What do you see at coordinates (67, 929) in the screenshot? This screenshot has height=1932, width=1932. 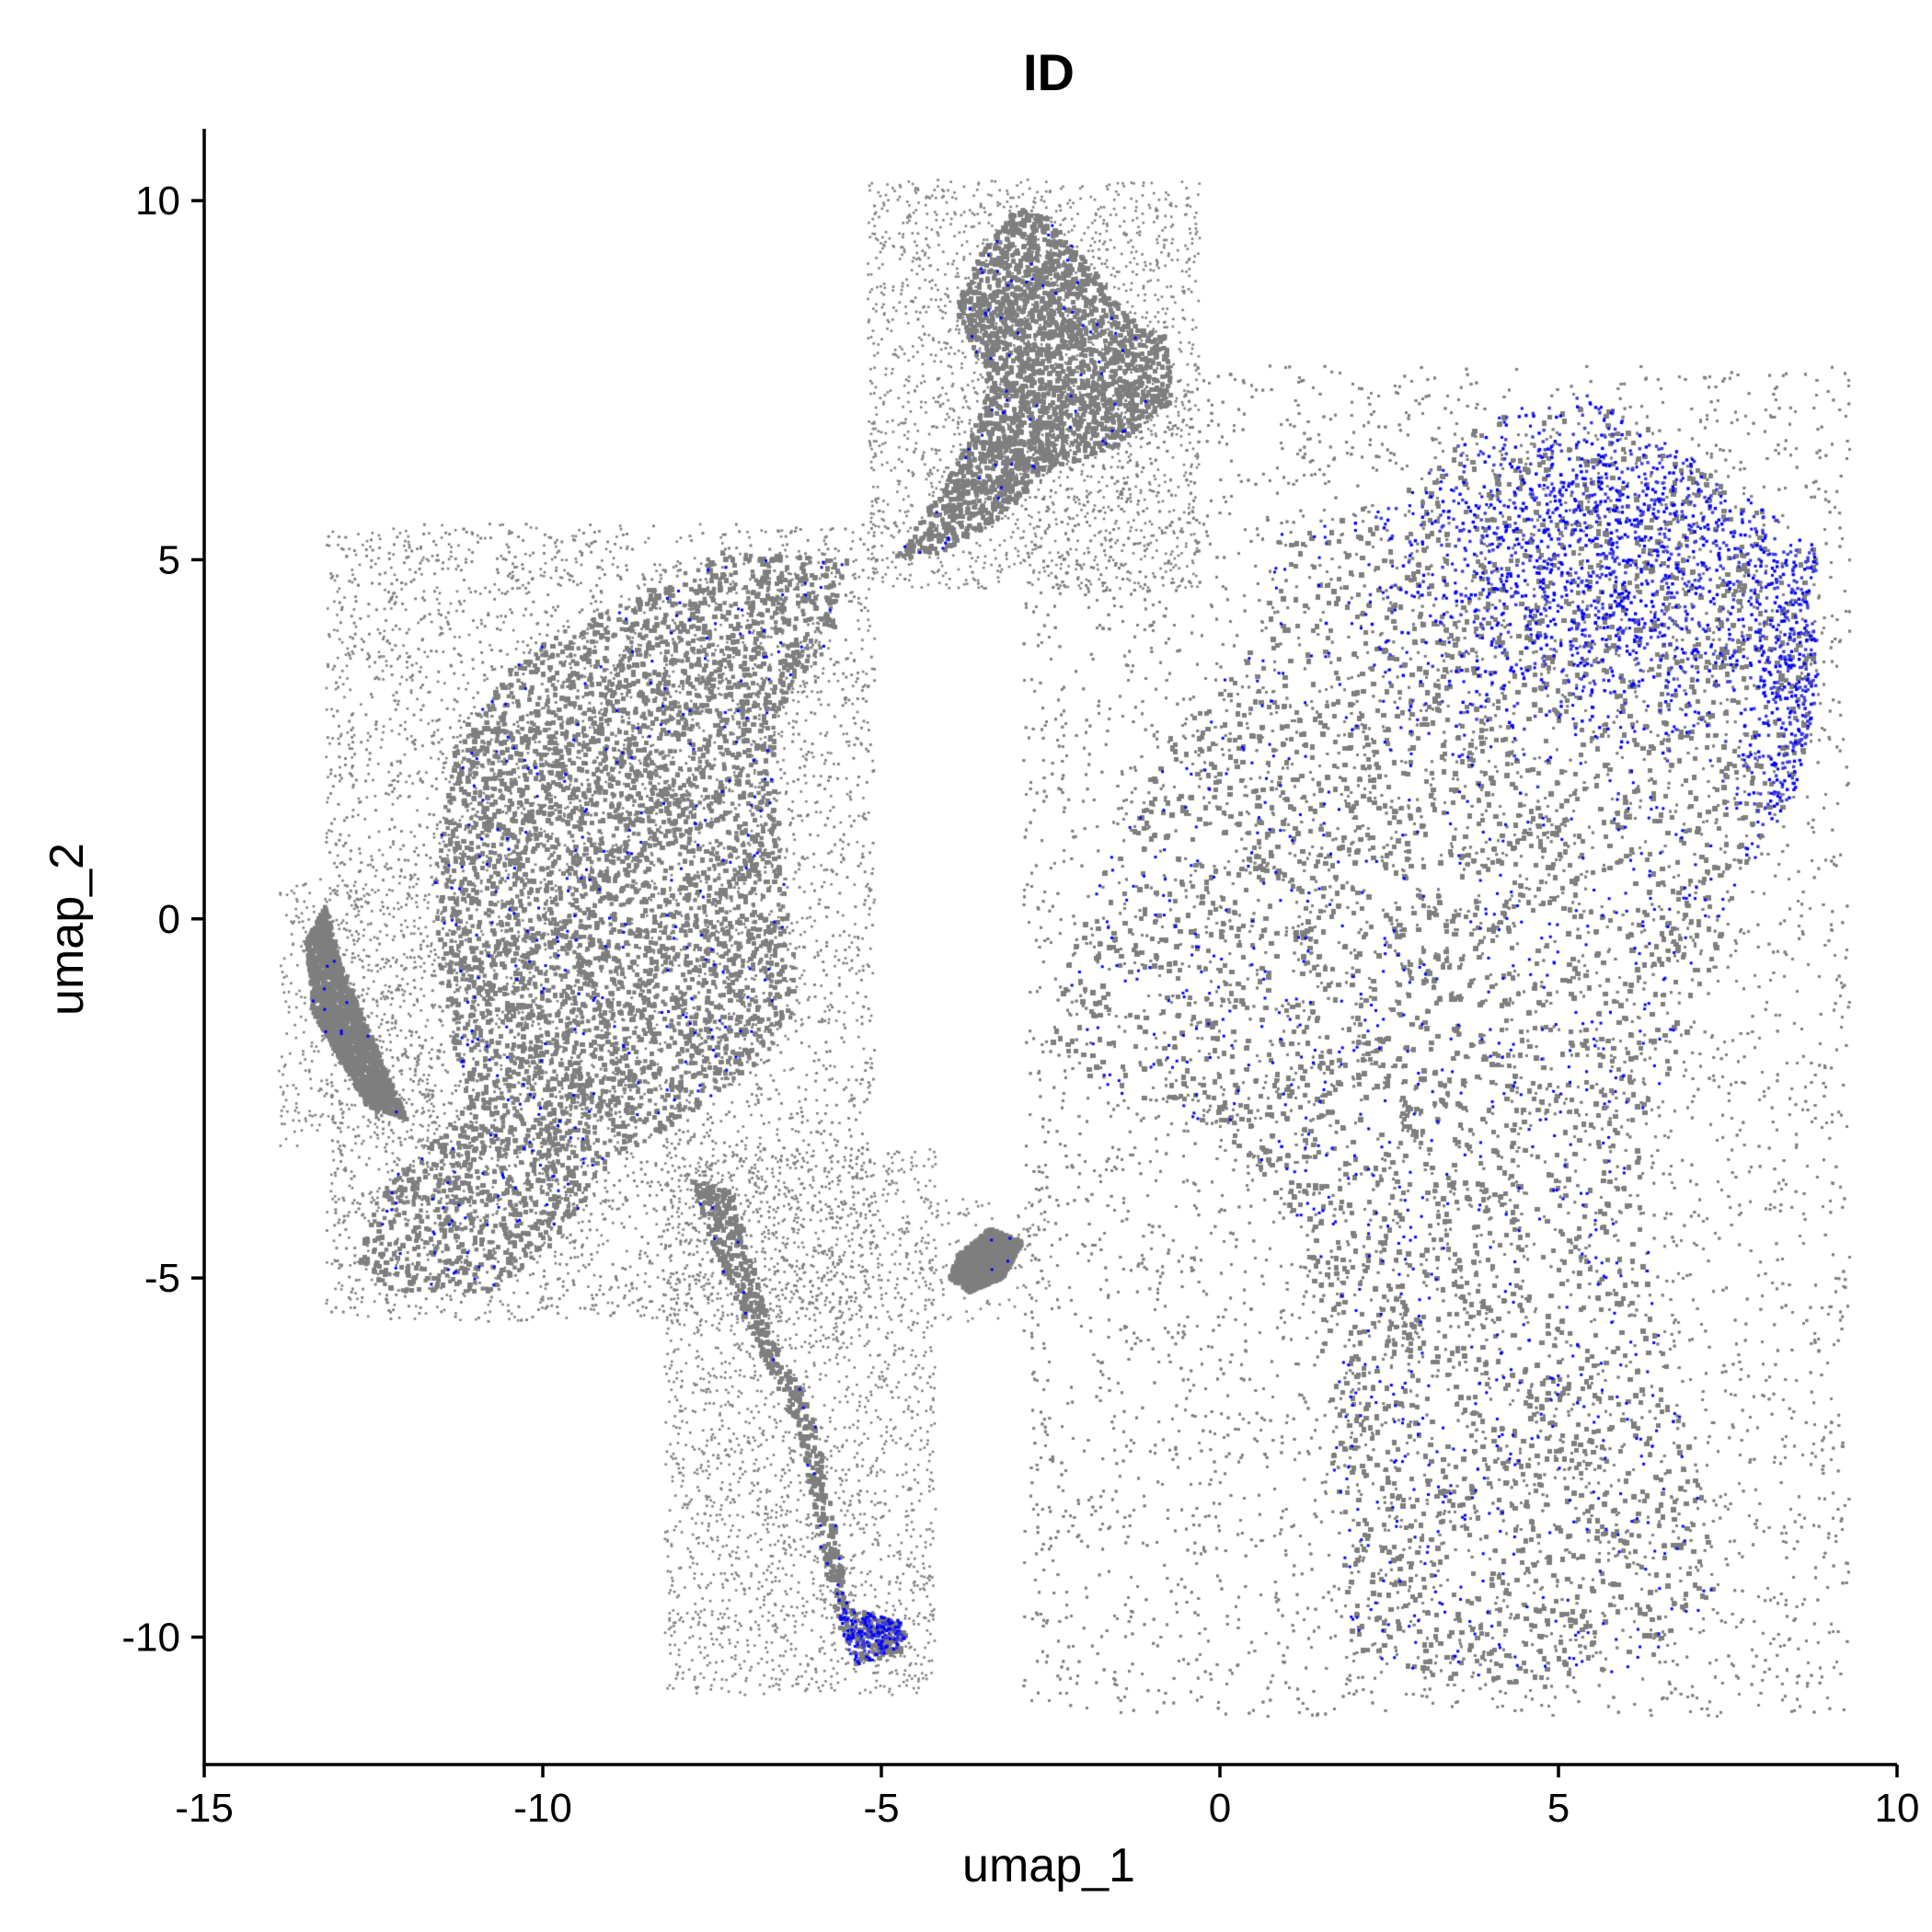 I see `y-axis-title: umap_2` at bounding box center [67, 929].